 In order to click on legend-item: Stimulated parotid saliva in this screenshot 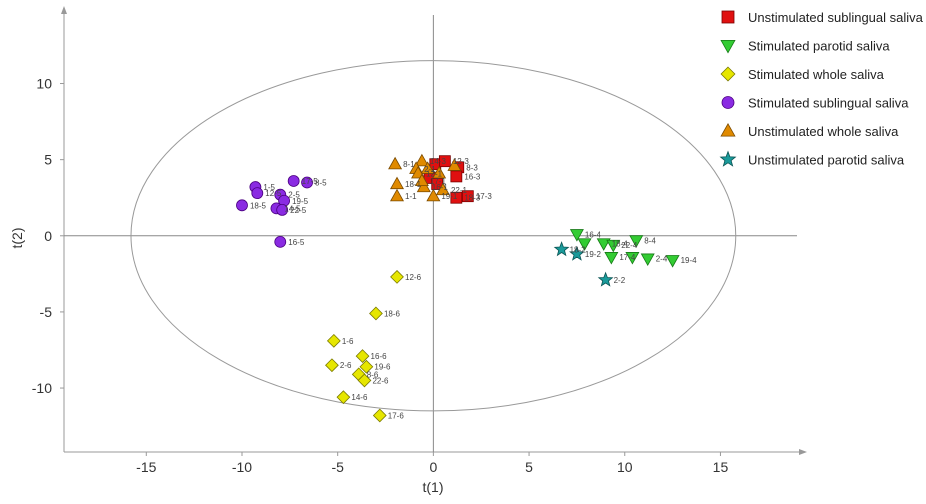, I will do `click(805, 46)`.